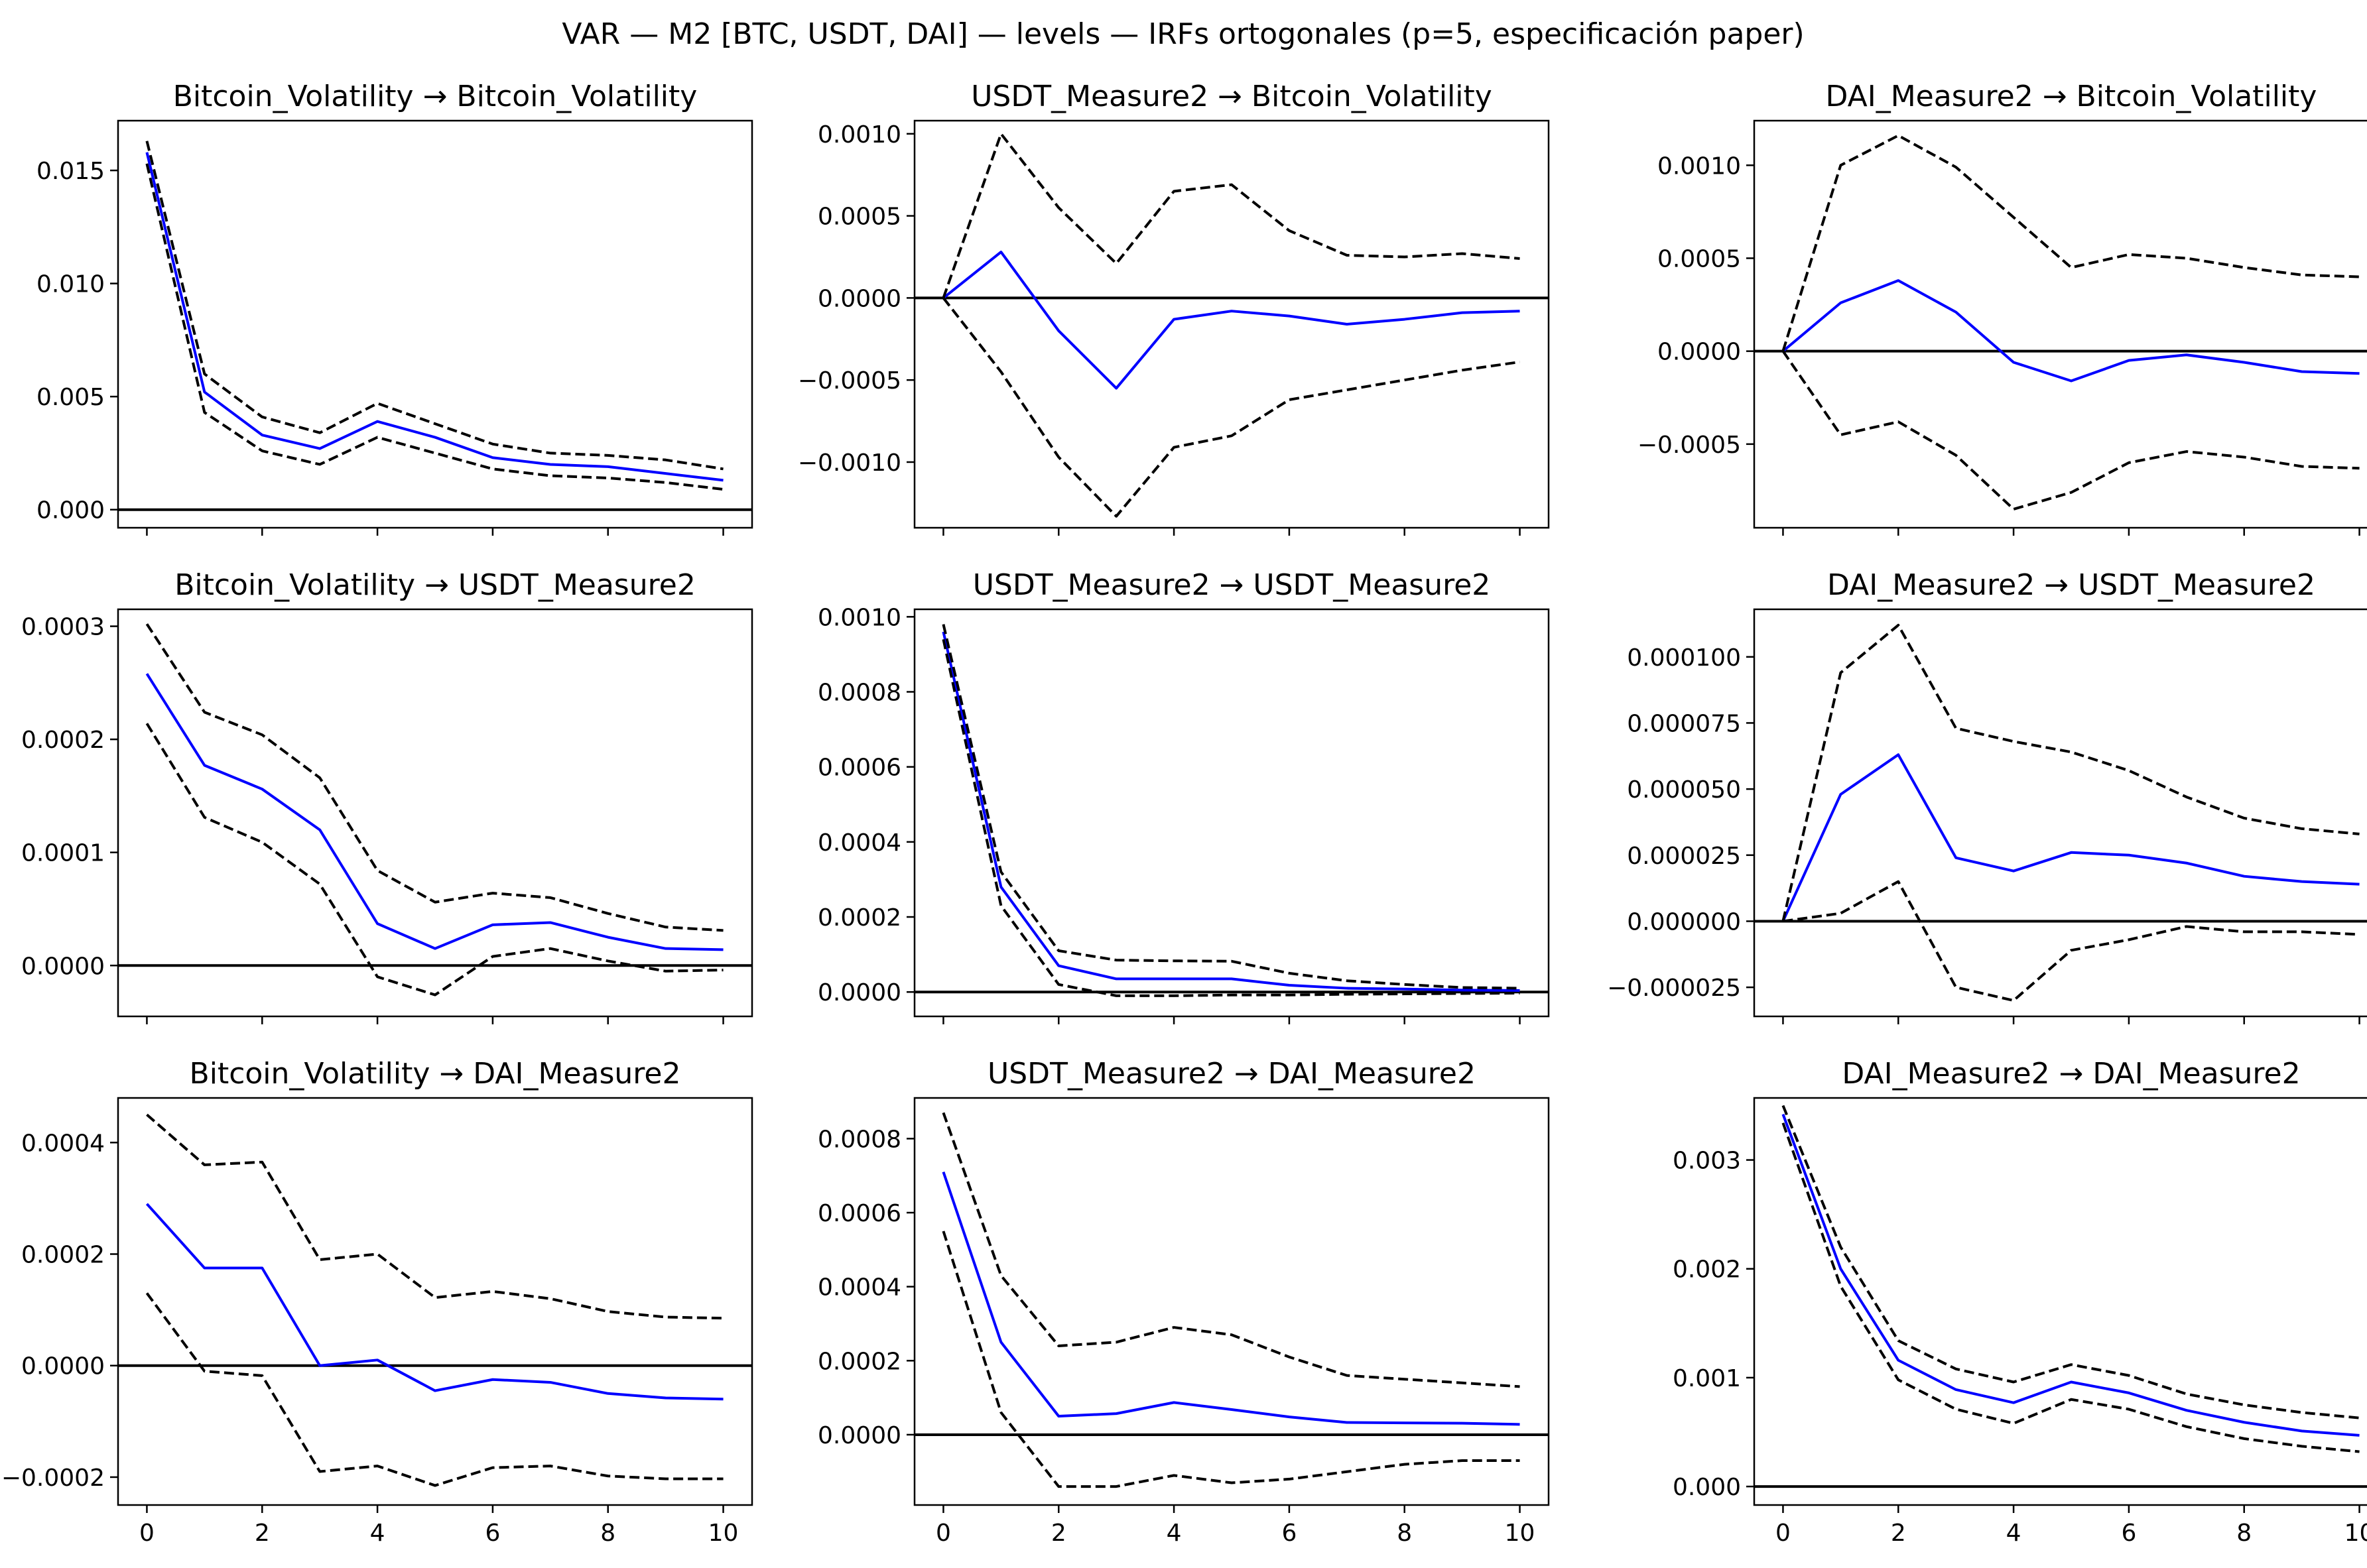  I want to click on y-tick-label: 0.015, so click(70, 171).